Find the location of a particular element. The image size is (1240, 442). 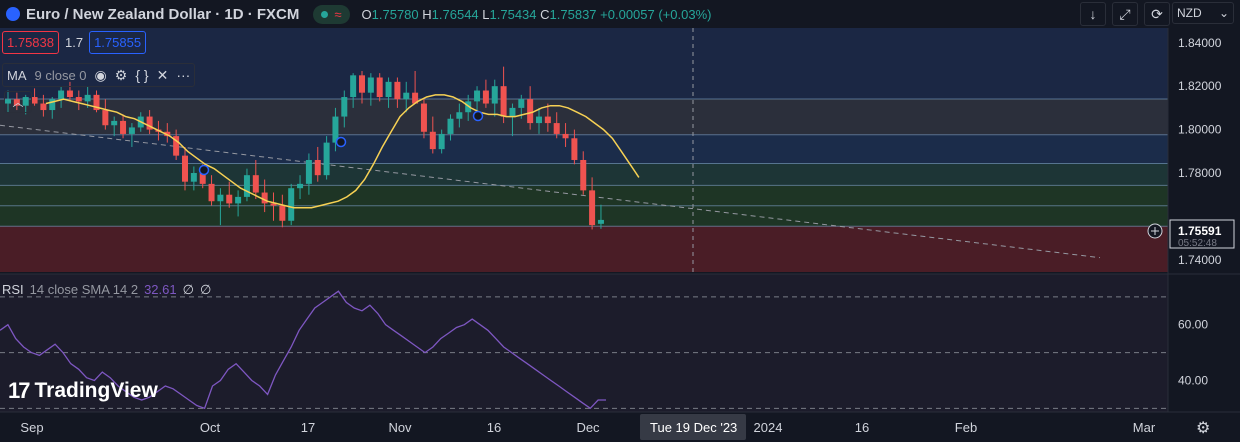

arrow-down-icon: ↓ is located at coordinates (1093, 14).